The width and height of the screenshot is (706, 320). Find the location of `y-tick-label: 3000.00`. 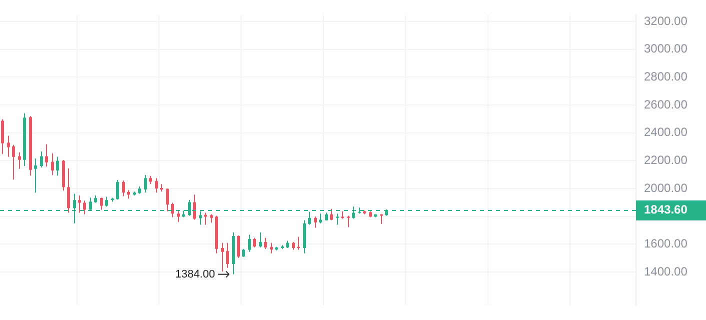

y-tick-label: 3000.00 is located at coordinates (666, 49).